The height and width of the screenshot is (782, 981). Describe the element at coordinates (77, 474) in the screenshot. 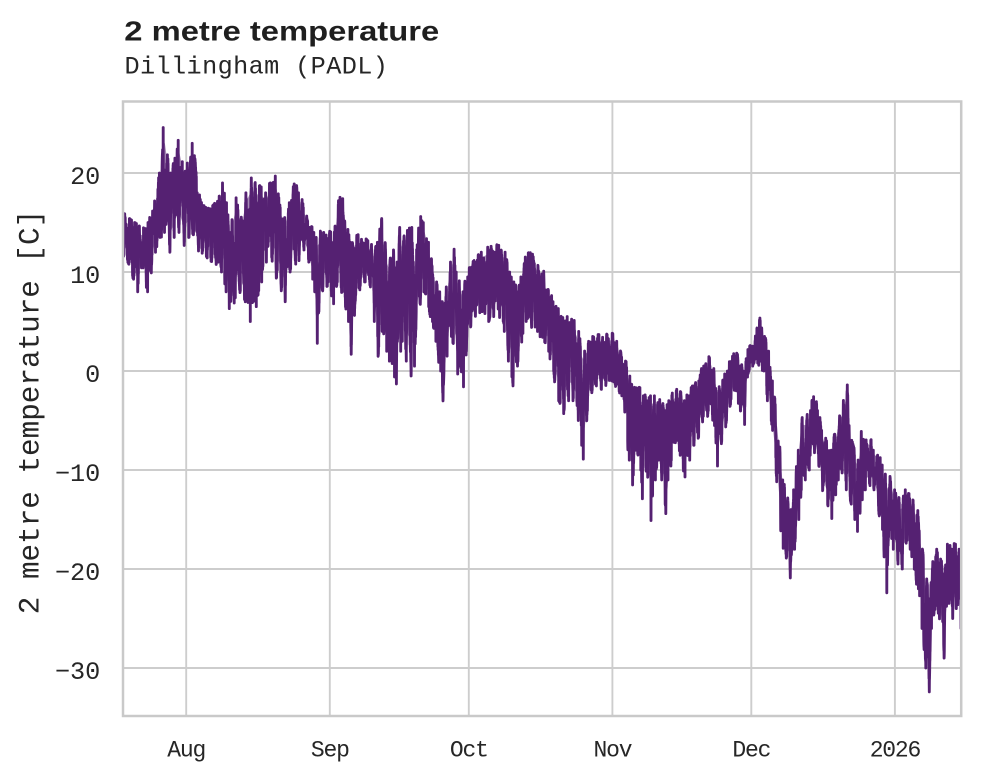

I see `svg-text: −10` at that location.